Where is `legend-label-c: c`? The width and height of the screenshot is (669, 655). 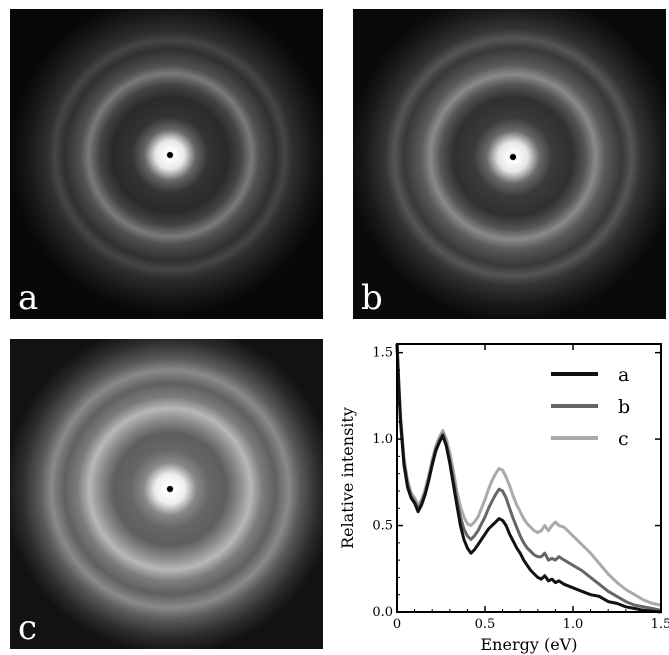
legend-label-c: c is located at coordinates (623, 439).